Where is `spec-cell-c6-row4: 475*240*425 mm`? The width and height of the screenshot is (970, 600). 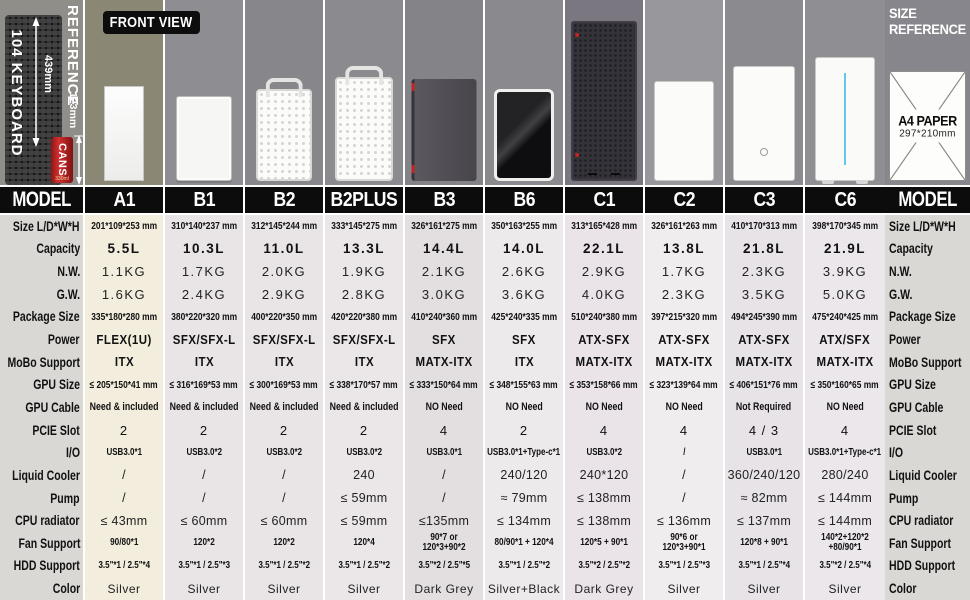
spec-cell-c6-row4: 475*240*425 mm is located at coordinates (845, 317).